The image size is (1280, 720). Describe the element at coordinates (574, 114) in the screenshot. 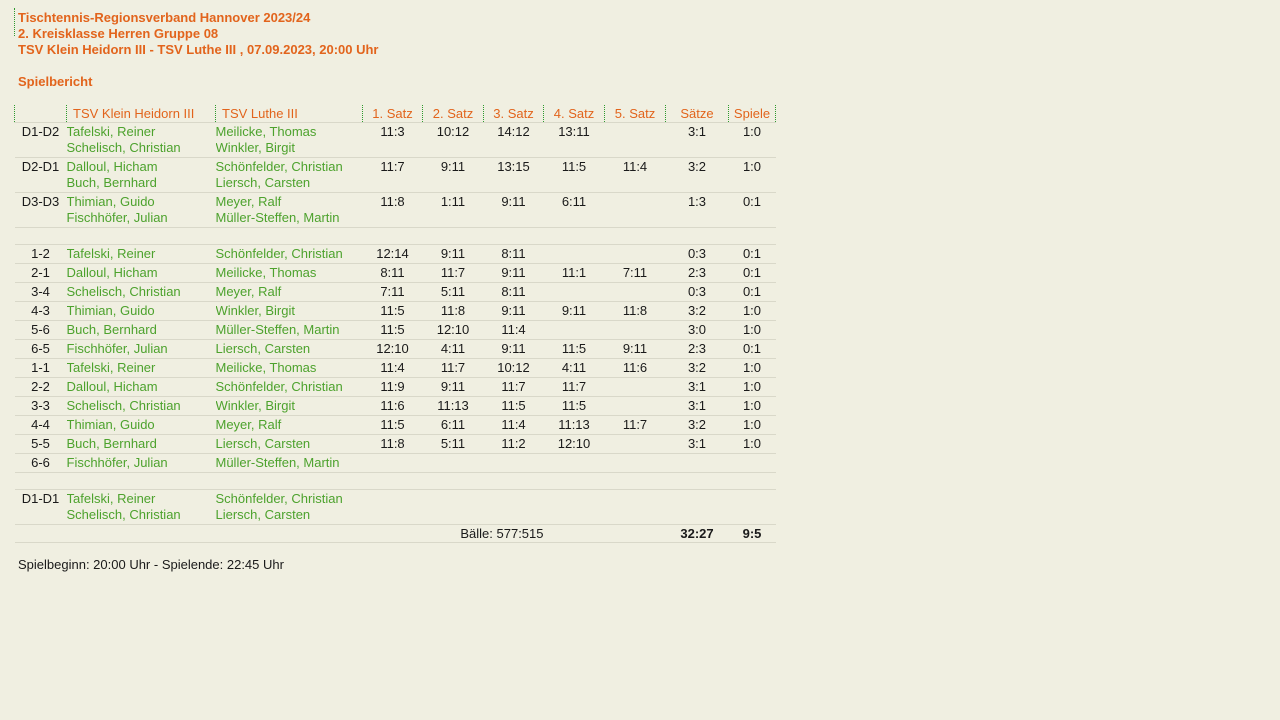

I see `column-header-set4: 4. Satz` at that location.